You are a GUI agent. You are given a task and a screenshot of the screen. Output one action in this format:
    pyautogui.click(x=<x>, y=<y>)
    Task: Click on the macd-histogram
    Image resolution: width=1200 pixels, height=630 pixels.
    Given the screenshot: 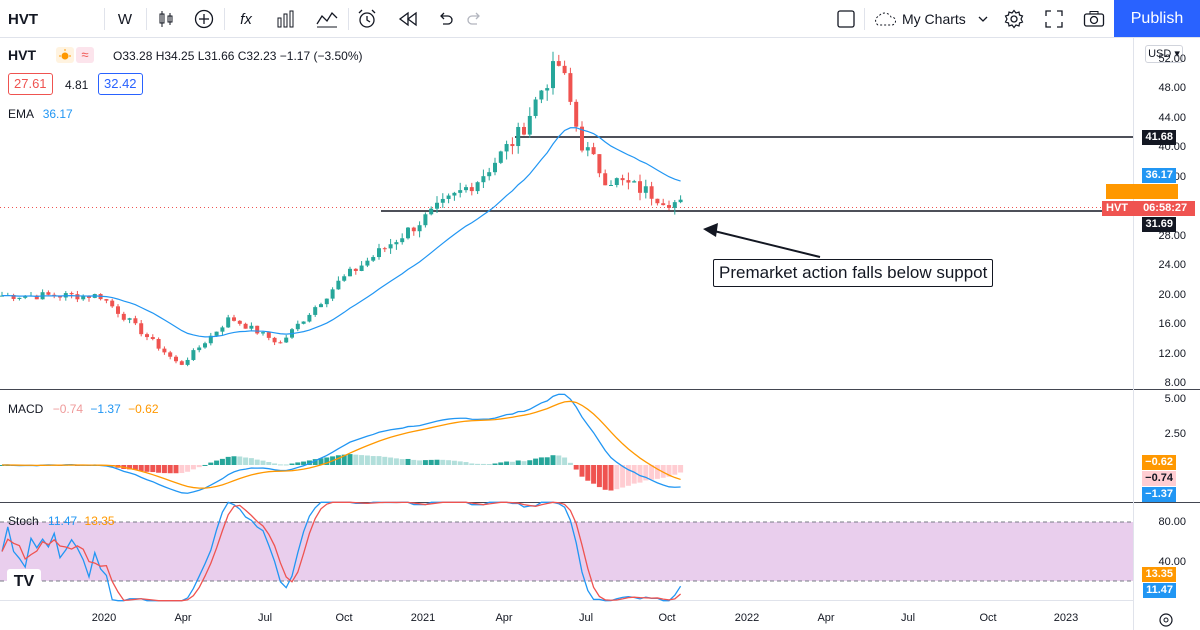 What is the action you would take?
    pyautogui.click(x=342, y=472)
    